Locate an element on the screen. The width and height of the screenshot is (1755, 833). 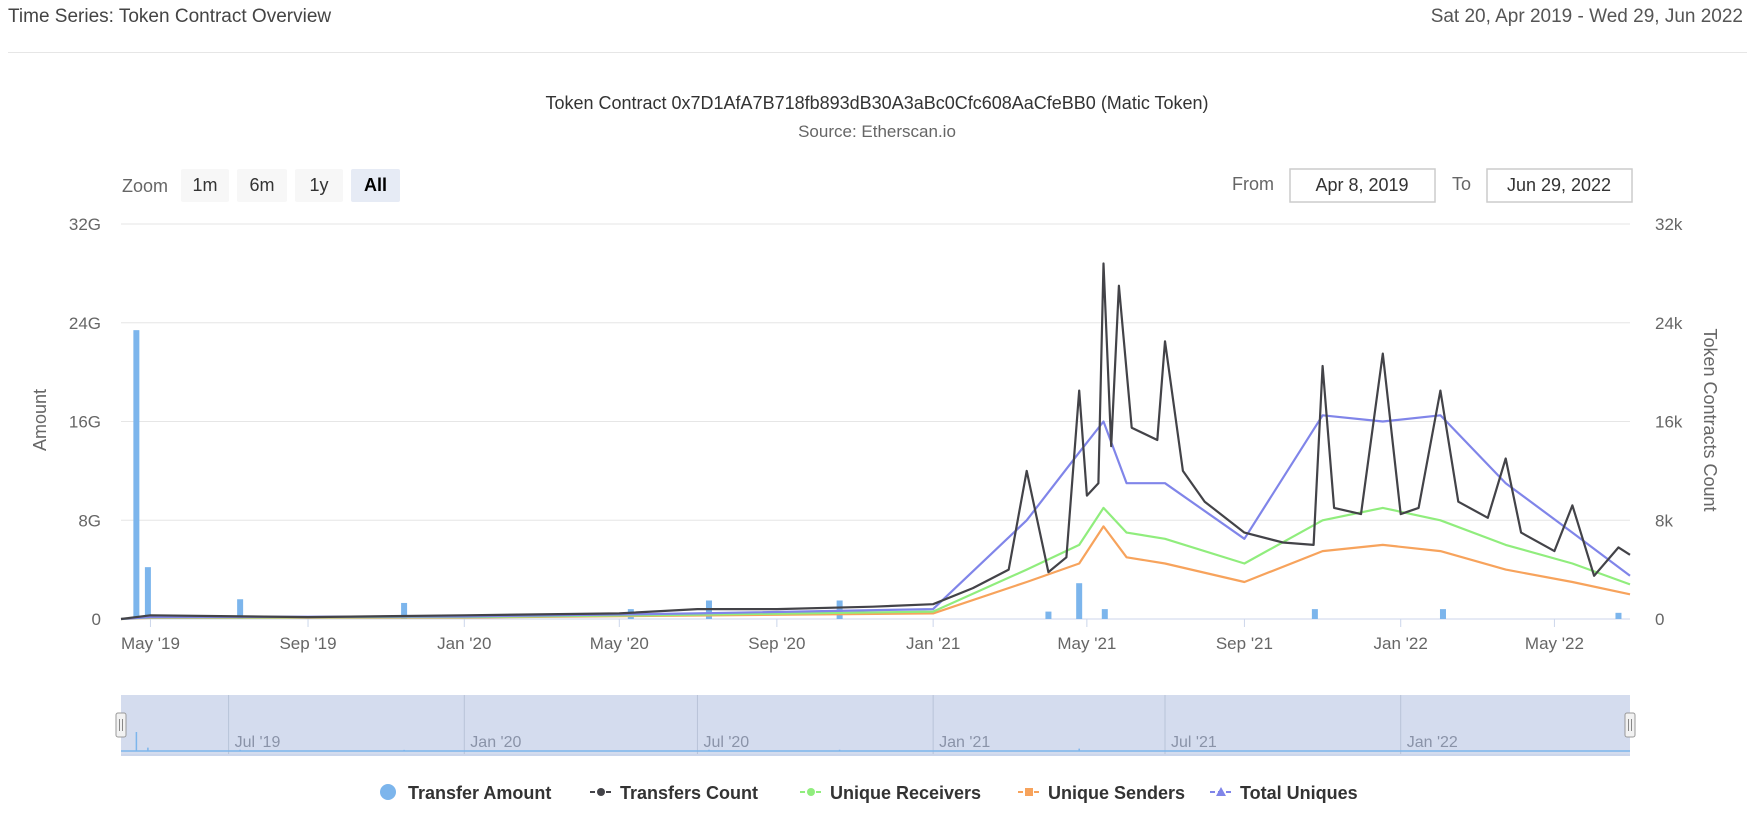
zoom-button-label: 6m is located at coordinates (261, 185).